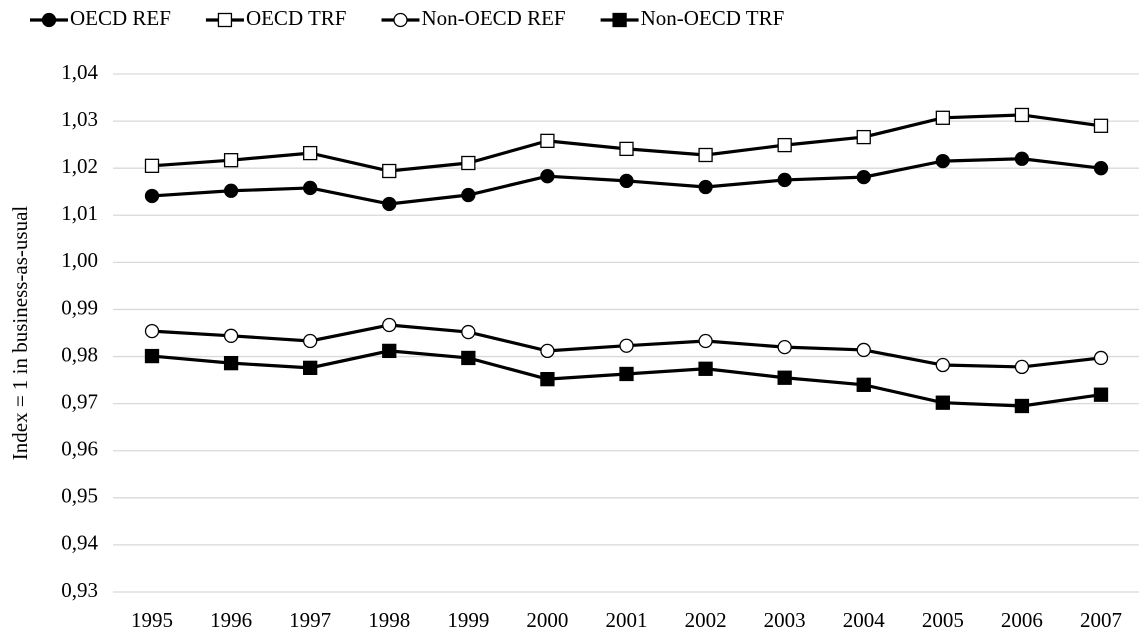 This screenshot has width=1139, height=639. Describe the element at coordinates (468, 620) in the screenshot. I see `x-tick-label: 1999` at that location.